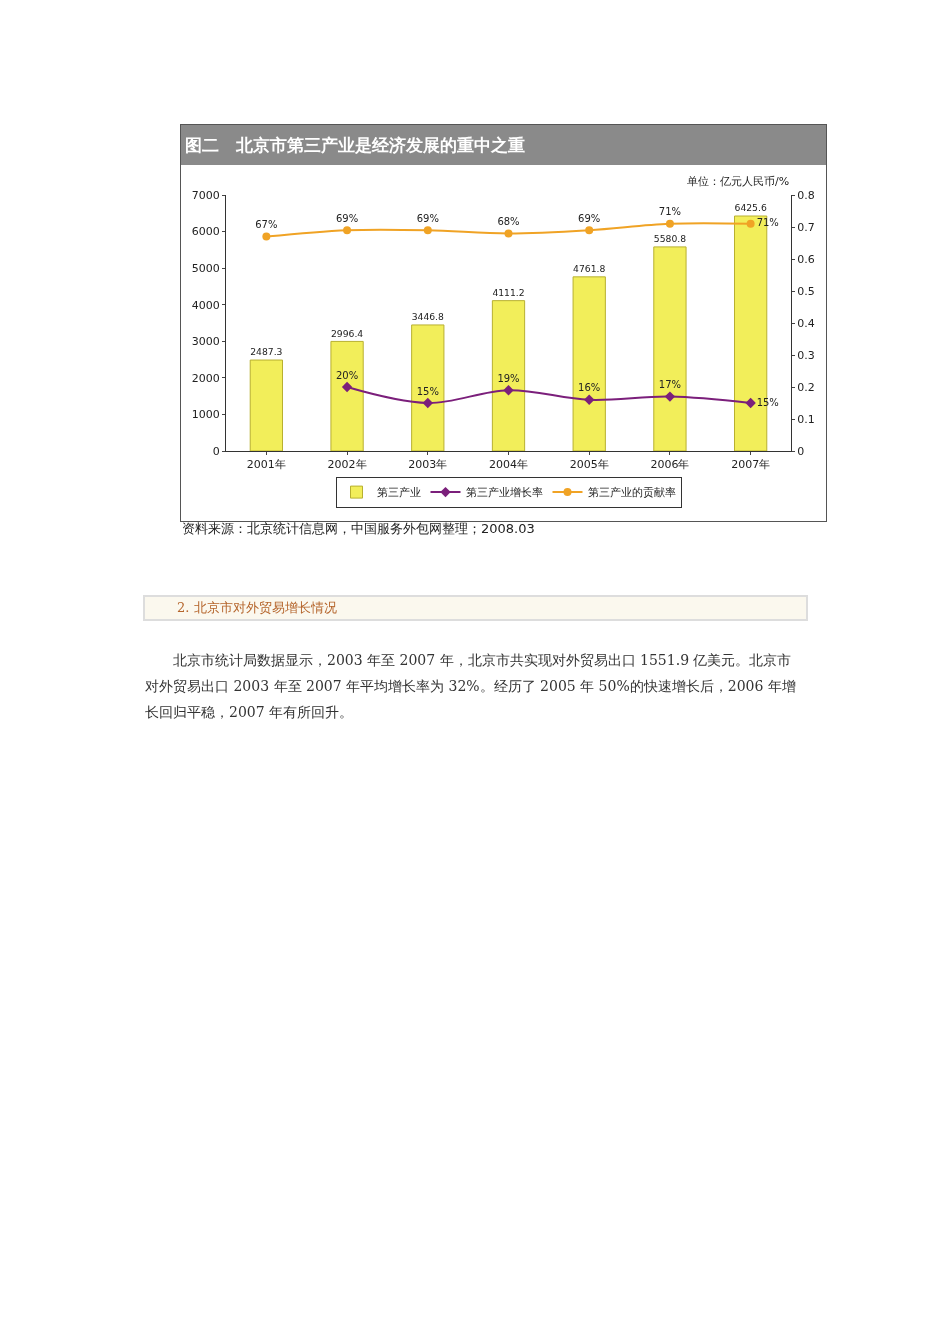  Describe the element at coordinates (475, 608) in the screenshot. I see `text: 2. 北京市对外贸易增长情况` at that location.